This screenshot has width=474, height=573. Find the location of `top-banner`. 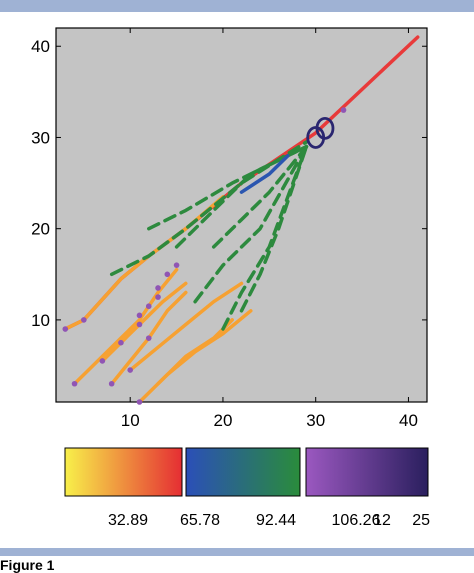

top-banner is located at coordinates (237, 6).